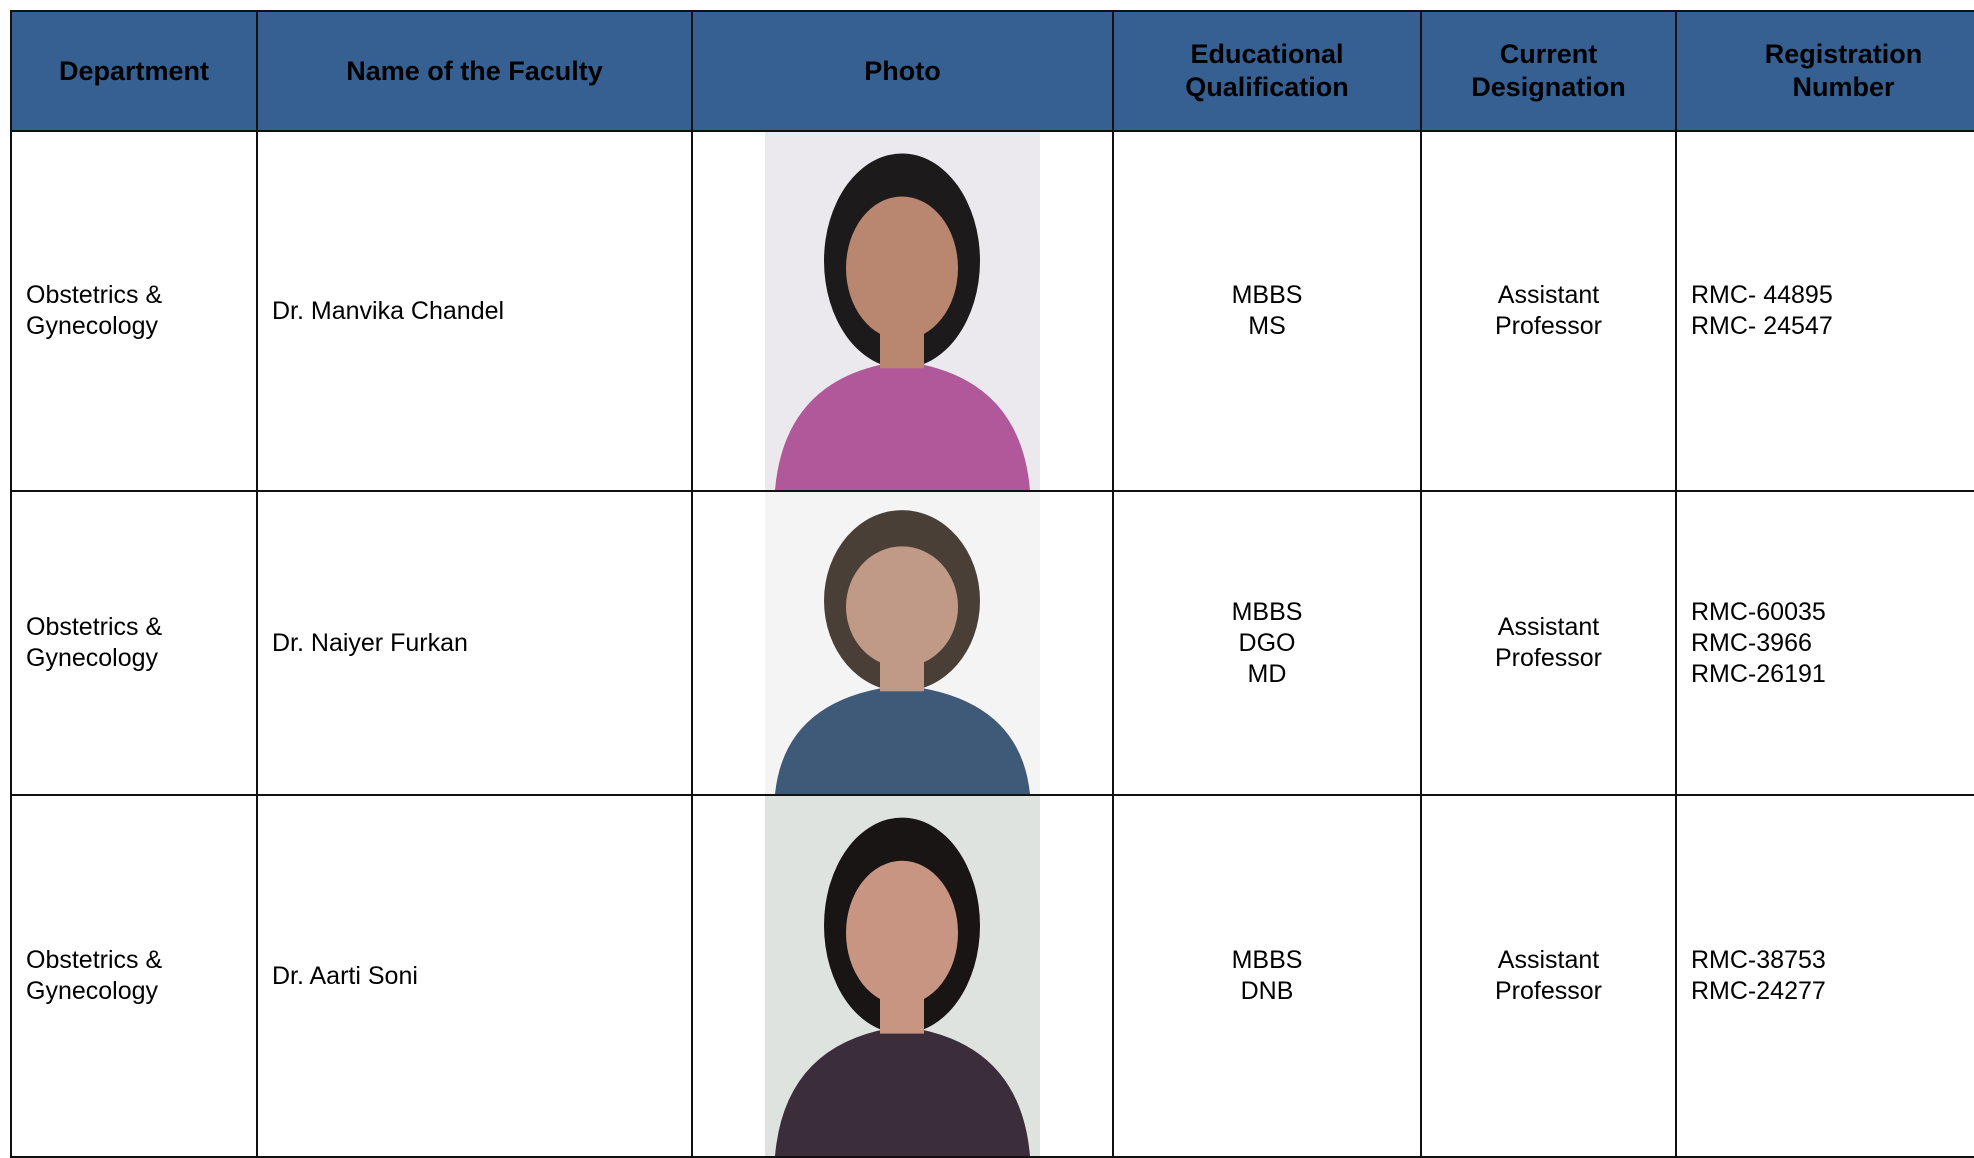 The width and height of the screenshot is (1974, 1158). I want to click on faculty-name: Dr. Naiyer Furkan, so click(474, 643).